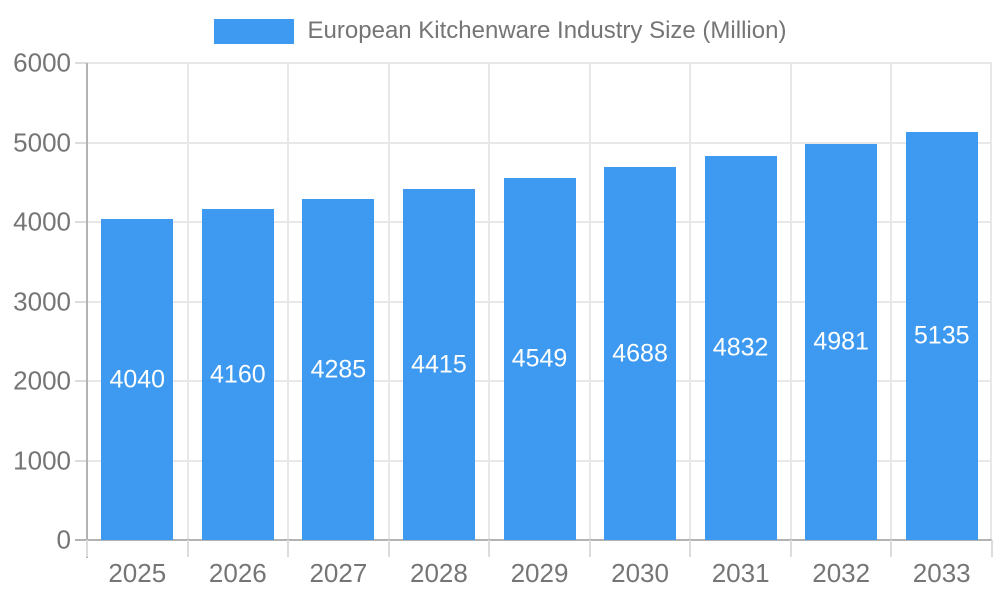 This screenshot has height=600, width=1000. What do you see at coordinates (539, 573) in the screenshot?
I see `x-tick-label: 2029` at bounding box center [539, 573].